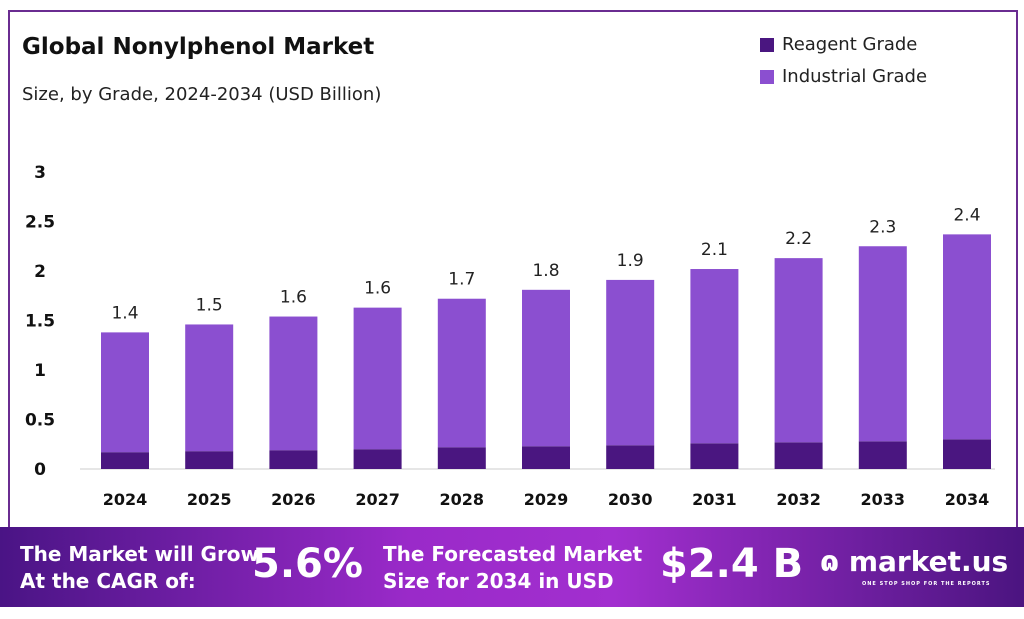  I want to click on logo: ɷ market.us, so click(914, 561).